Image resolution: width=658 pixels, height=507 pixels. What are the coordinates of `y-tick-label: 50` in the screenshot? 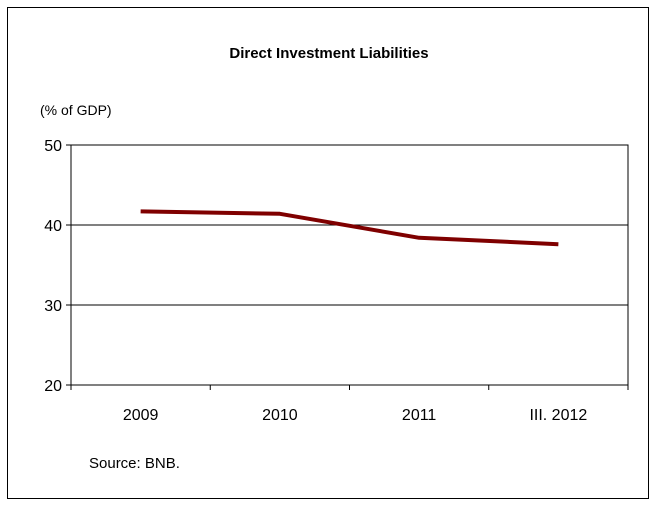 It's located at (53, 146).